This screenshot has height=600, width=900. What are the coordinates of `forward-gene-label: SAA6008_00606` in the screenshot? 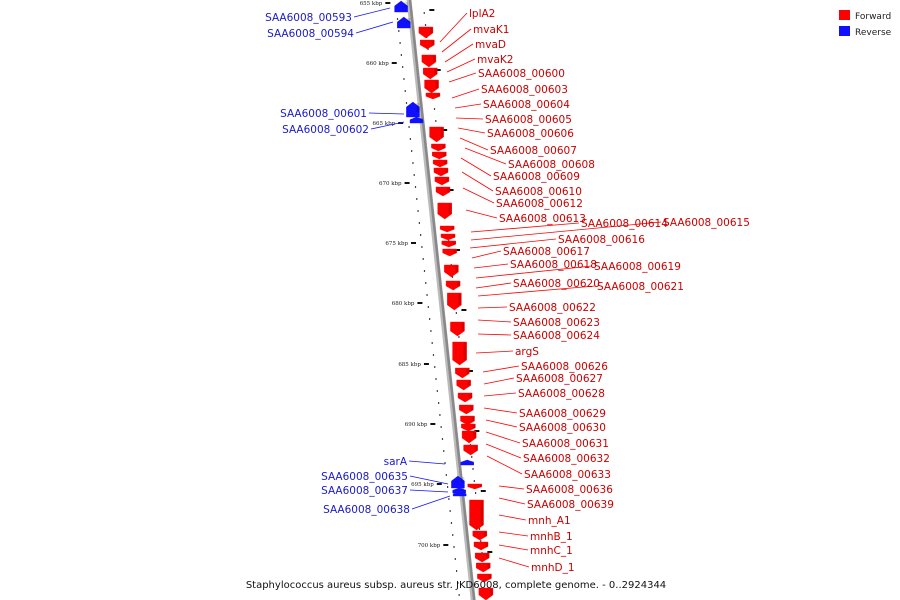 It's located at (530, 134).